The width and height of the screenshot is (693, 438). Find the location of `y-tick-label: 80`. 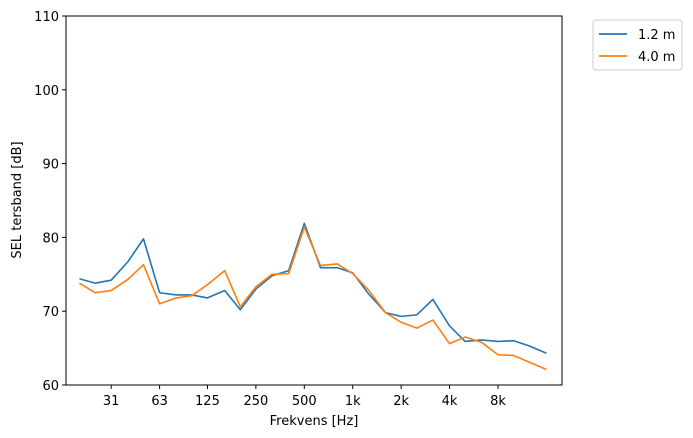

y-tick-label: 80 is located at coordinates (50, 238).